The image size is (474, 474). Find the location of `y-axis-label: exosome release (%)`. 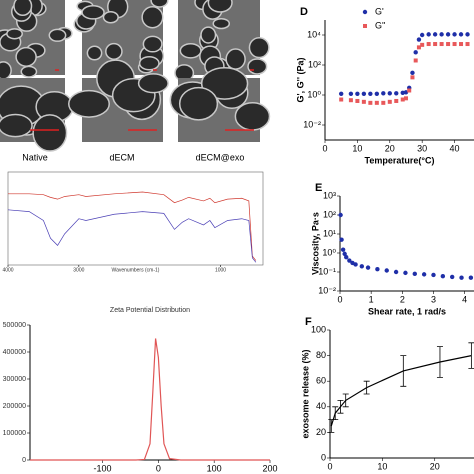

y-axis-label: exosome release (%) is located at coordinates (305, 393).